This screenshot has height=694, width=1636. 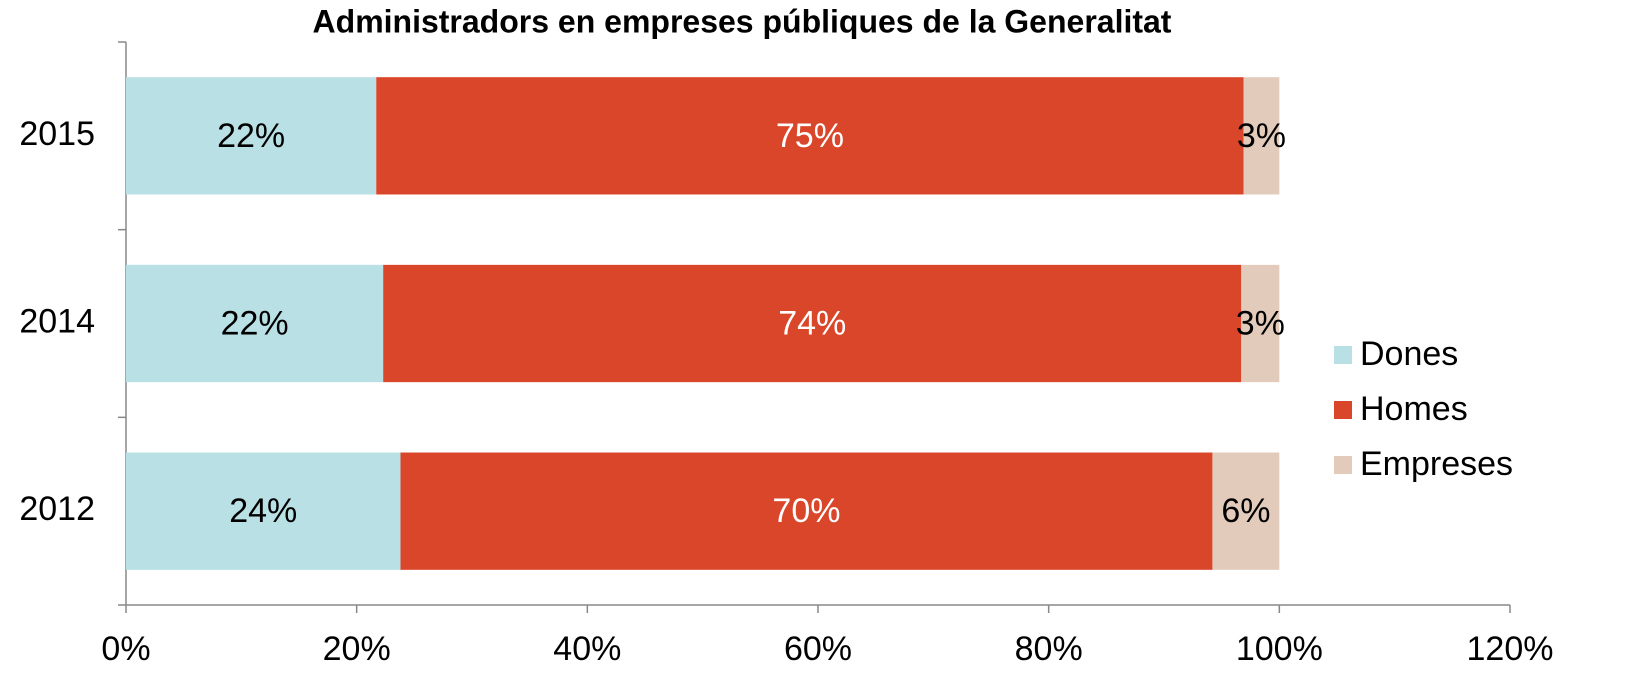 I want to click on data-label: 6%, so click(x=1245, y=511).